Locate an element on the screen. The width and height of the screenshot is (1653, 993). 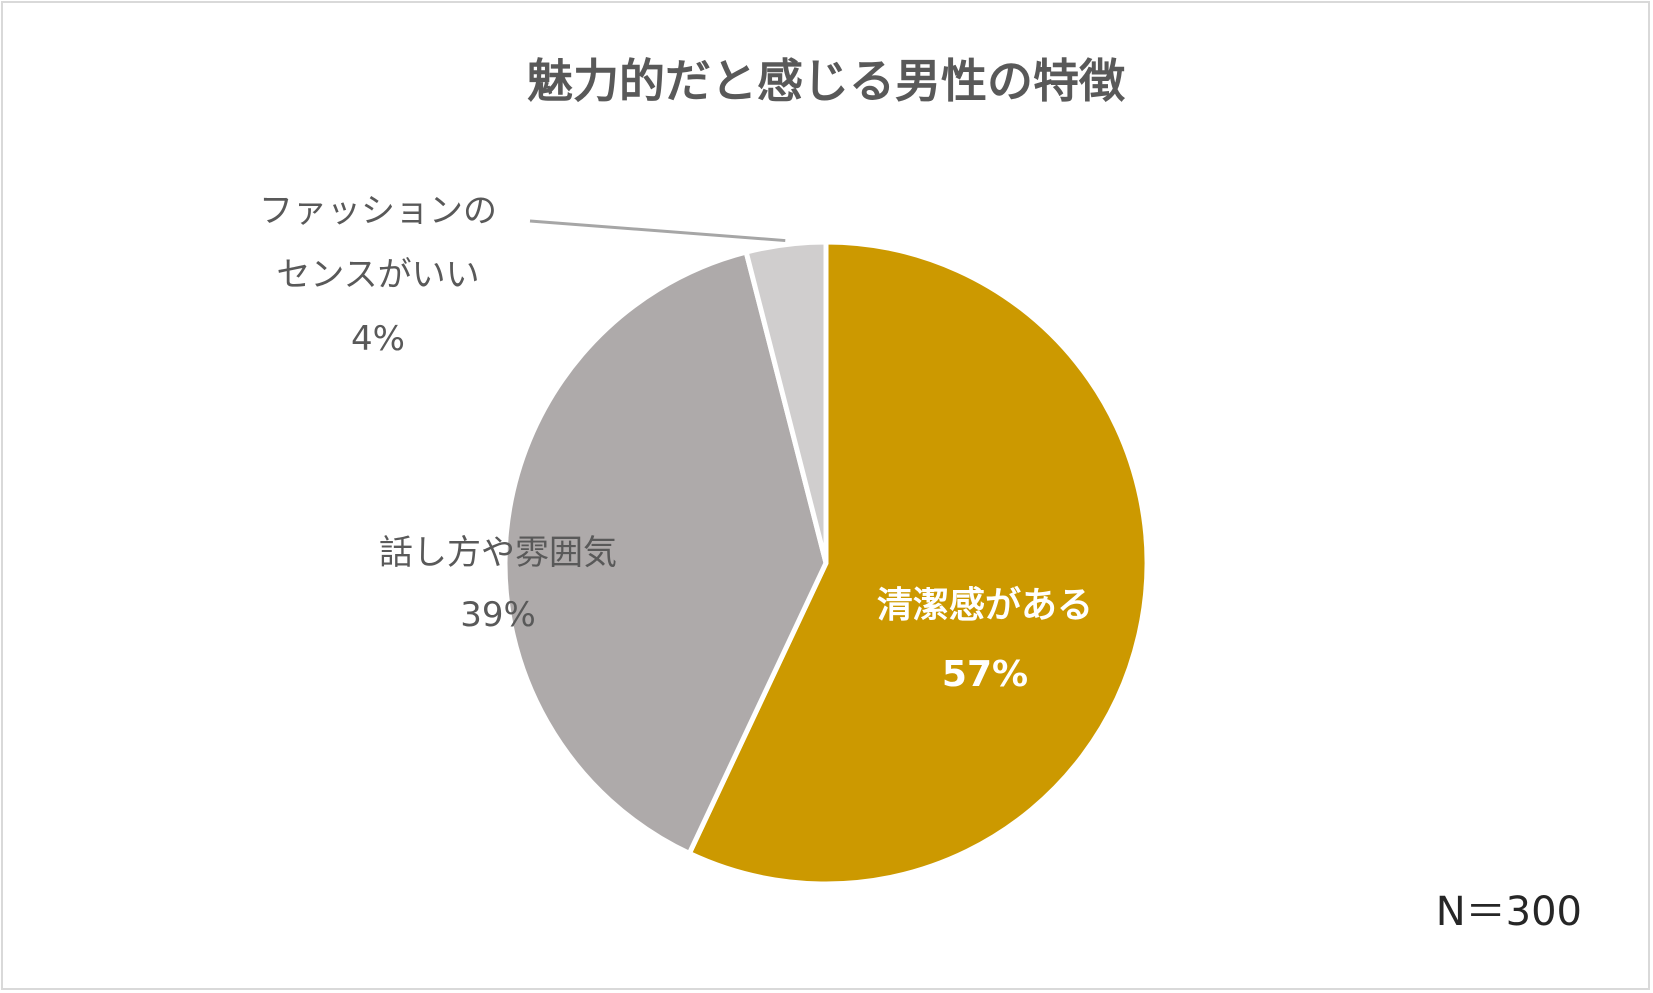
slice-label-manner: 話し方や雰囲気 is located at coordinates (498, 553).